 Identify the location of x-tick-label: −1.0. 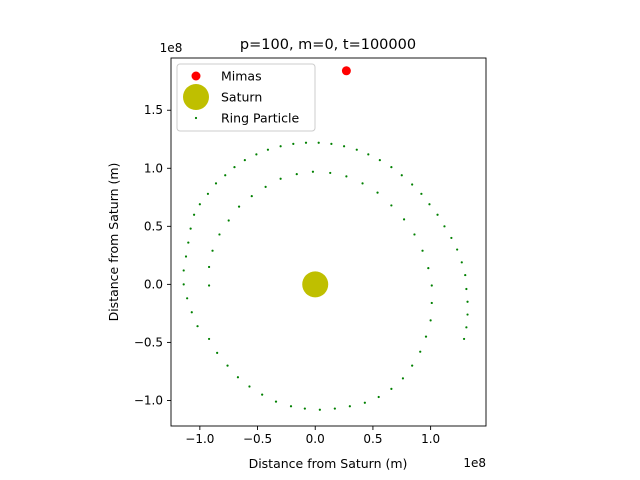
(199, 439).